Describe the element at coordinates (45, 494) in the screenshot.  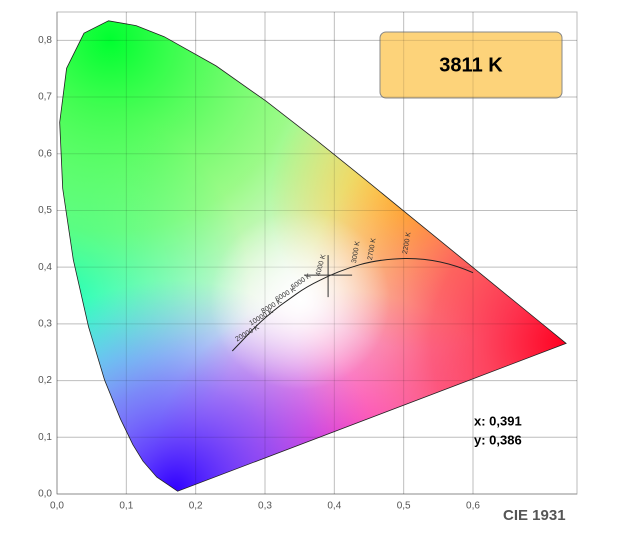
I see `y-tick-label: 0,0` at that location.